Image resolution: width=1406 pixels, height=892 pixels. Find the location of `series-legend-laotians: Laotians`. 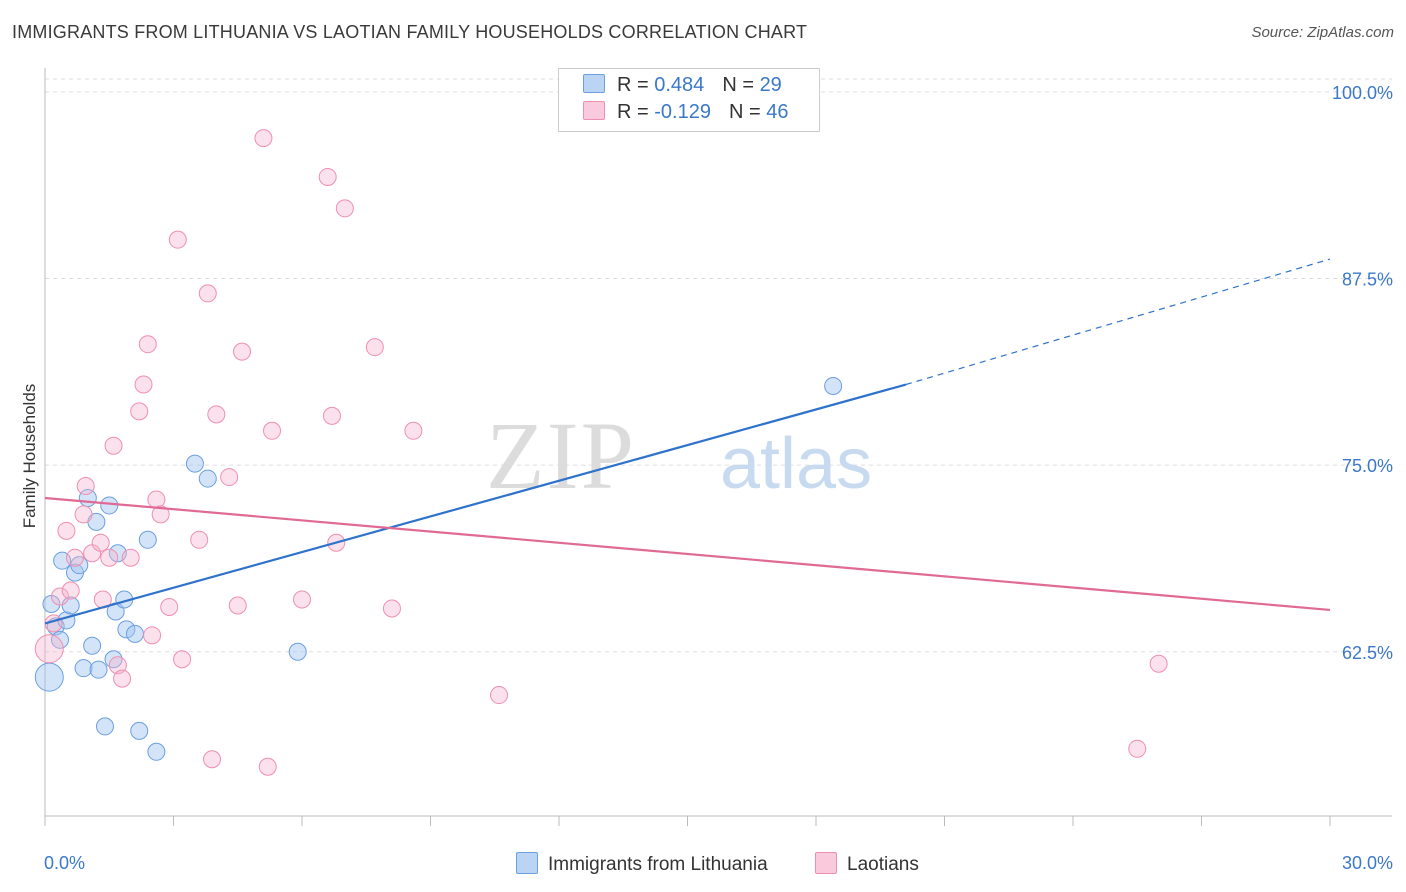

series-legend-laotians: Laotians is located at coordinates (867, 864).